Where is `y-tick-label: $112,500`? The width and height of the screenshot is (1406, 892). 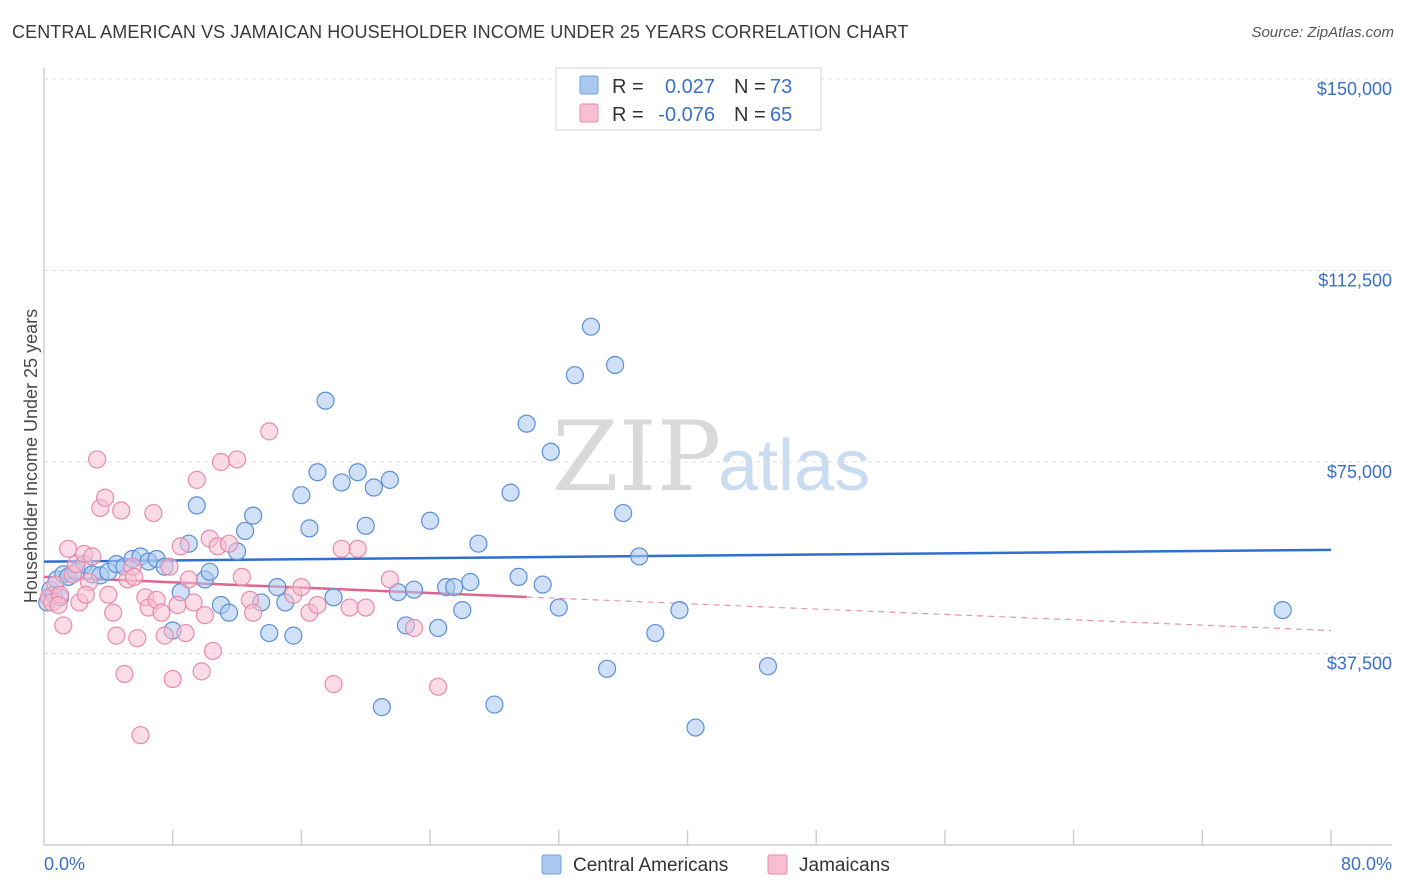
y-tick-label: $112,500 is located at coordinates (1355, 281).